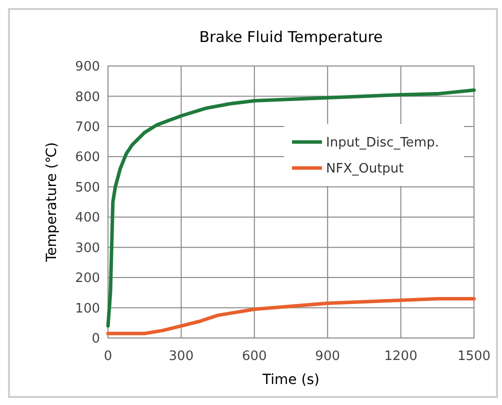 The height and width of the screenshot is (405, 502). What do you see at coordinates (52, 202) in the screenshot?
I see `y-axis-title: Temperature (℃)` at bounding box center [52, 202].